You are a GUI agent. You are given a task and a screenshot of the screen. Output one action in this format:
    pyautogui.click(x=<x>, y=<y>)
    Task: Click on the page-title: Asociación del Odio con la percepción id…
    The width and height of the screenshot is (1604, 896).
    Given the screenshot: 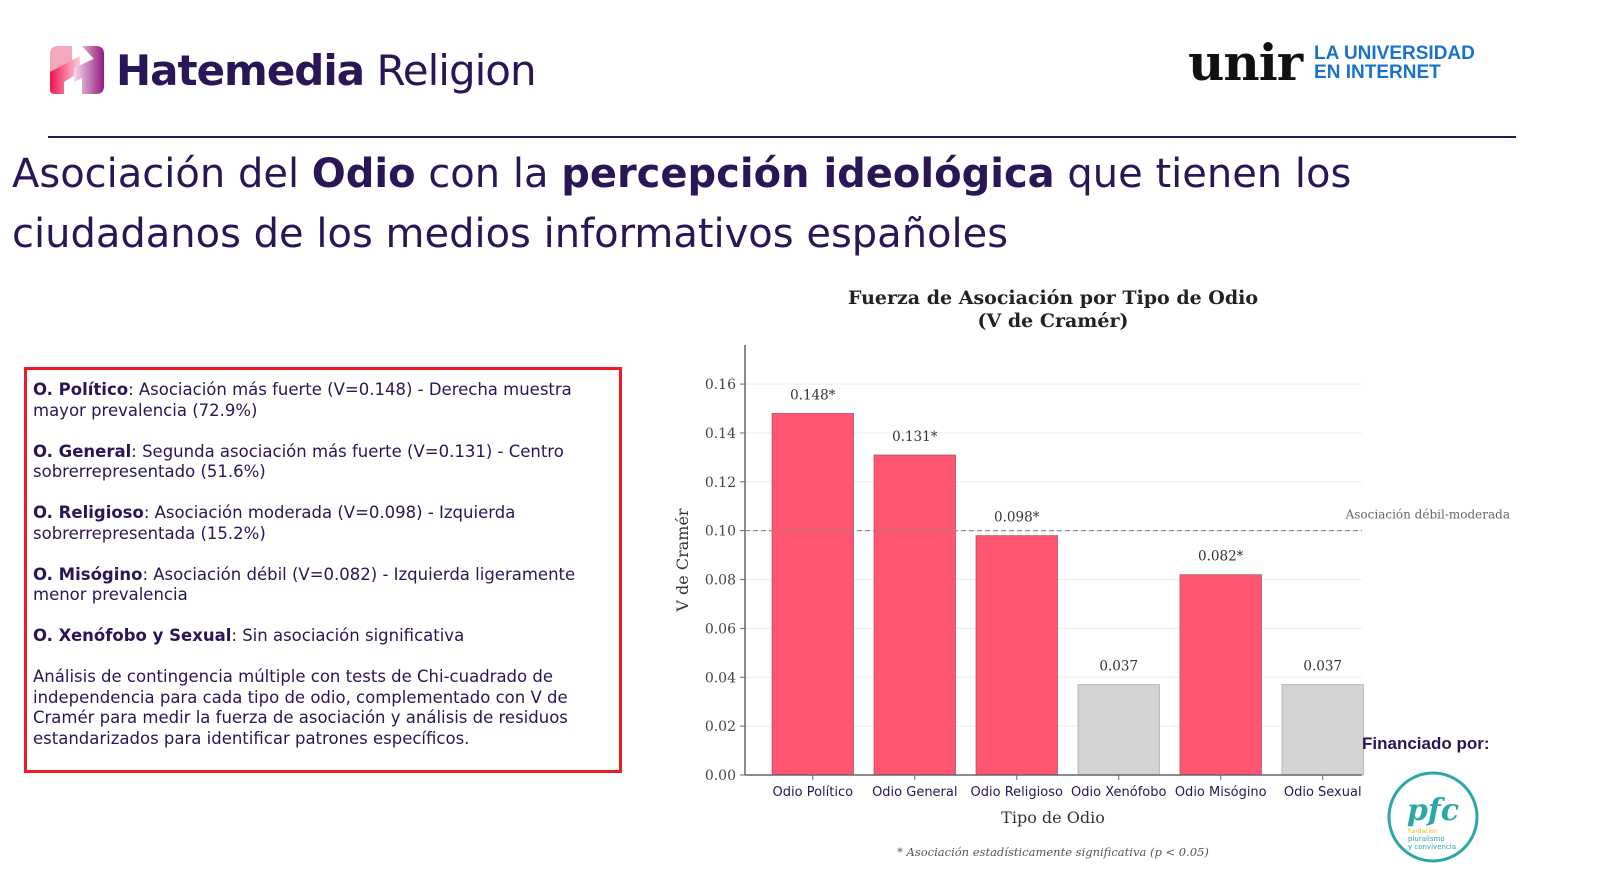 What is the action you would take?
    pyautogui.click(x=712, y=204)
    